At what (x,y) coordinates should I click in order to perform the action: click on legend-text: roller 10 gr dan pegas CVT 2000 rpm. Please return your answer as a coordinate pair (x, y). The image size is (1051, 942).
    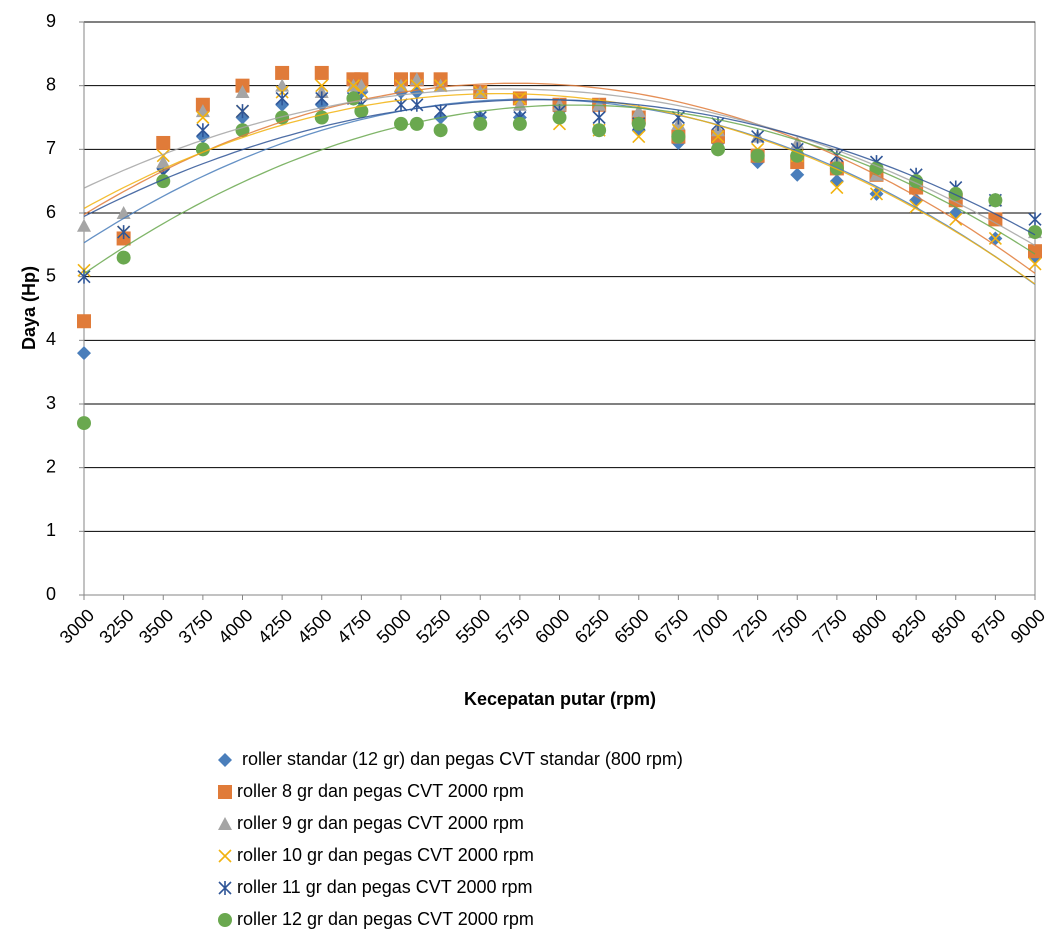
    Looking at the image, I should click on (385, 855).